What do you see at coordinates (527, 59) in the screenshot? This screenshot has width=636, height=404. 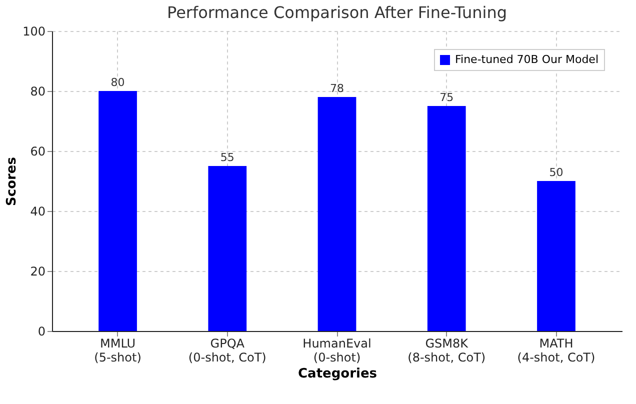 I see `legend-label: Fine-tuned 70B Our Model` at bounding box center [527, 59].